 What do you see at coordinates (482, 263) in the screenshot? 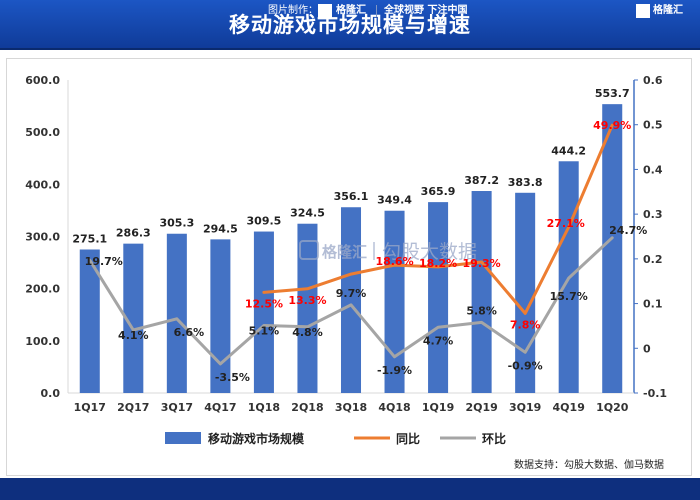
I see `yoy-data-label: 19.3%` at bounding box center [482, 263].